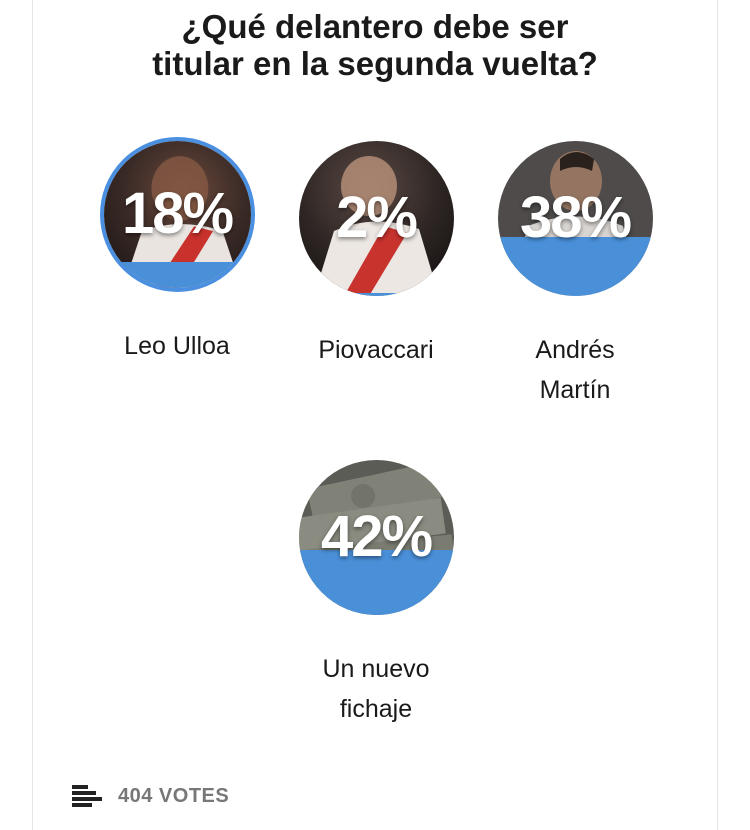 The image size is (750, 830). I want to click on player-photo-icon, so click(376, 218).